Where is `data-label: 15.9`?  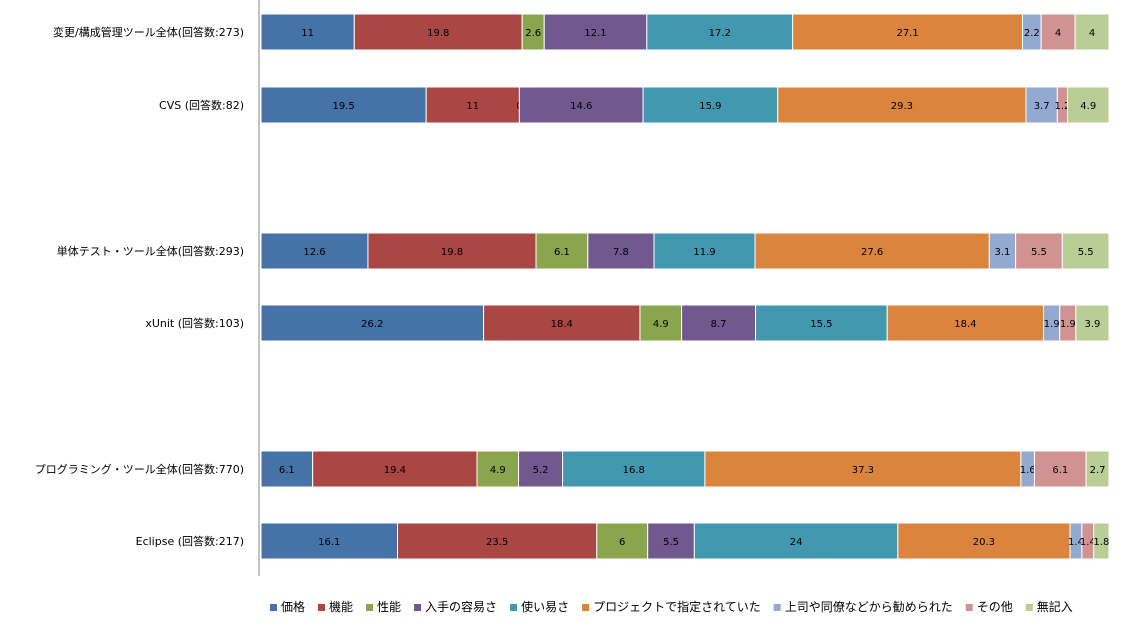
data-label: 15.9 is located at coordinates (710, 106).